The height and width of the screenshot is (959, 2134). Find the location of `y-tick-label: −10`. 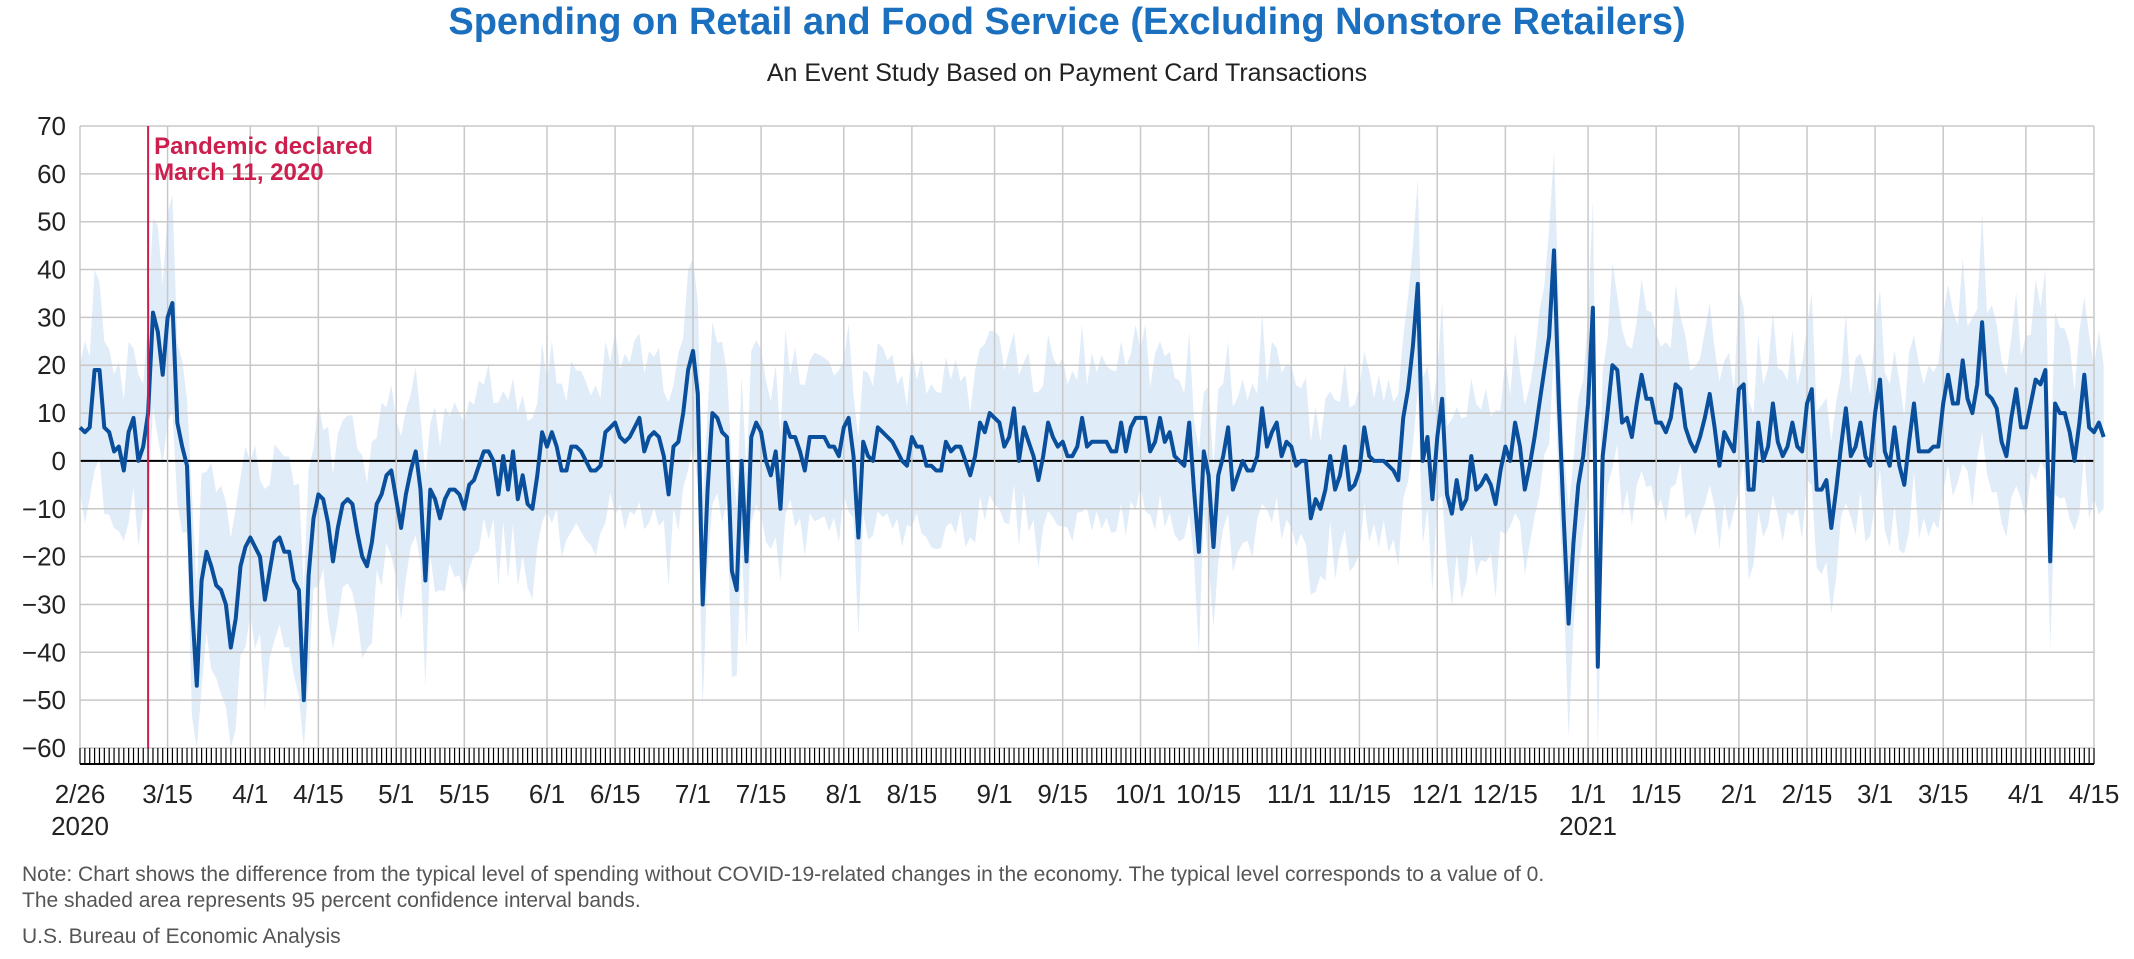

y-tick-label: −10 is located at coordinates (44, 509).